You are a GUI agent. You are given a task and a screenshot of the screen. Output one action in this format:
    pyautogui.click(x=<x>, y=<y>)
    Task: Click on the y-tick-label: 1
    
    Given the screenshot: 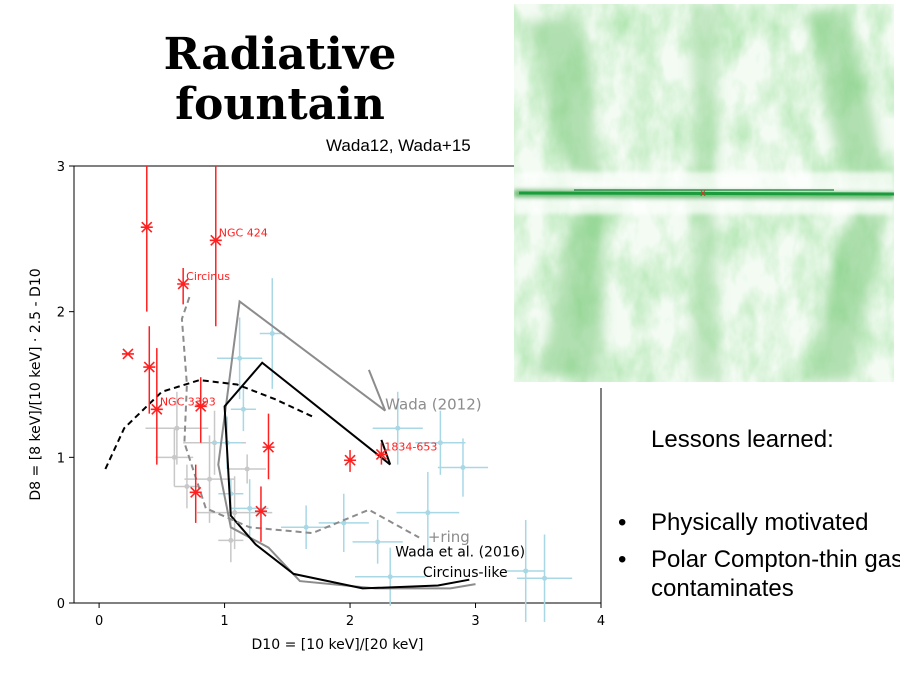 What is the action you would take?
    pyautogui.click(x=61, y=458)
    